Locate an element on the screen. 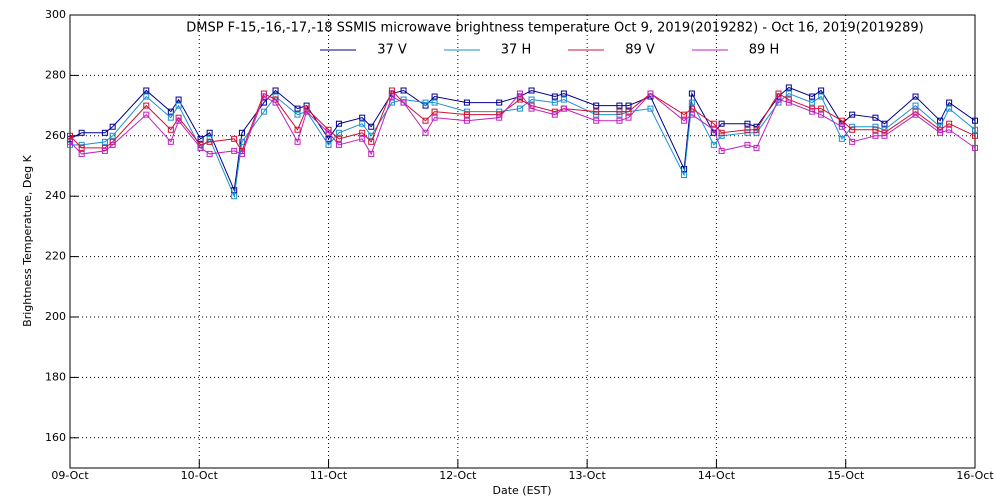 Image resolution: width=1000 pixels, height=500 pixels. x-tick-label: 14-Oct is located at coordinates (717, 475).